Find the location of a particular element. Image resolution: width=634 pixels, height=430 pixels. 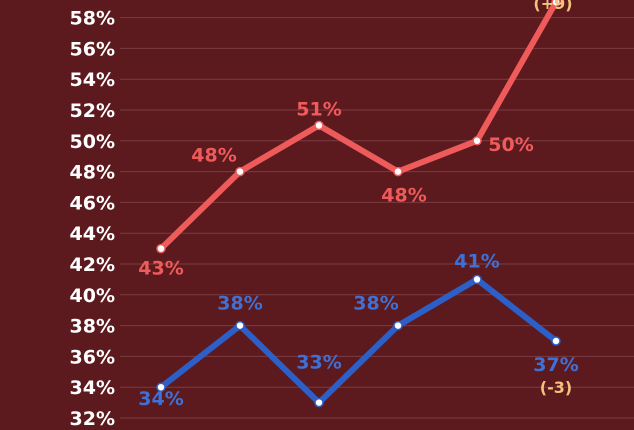

series-0-label-0: 43% is located at coordinates (160, 269).